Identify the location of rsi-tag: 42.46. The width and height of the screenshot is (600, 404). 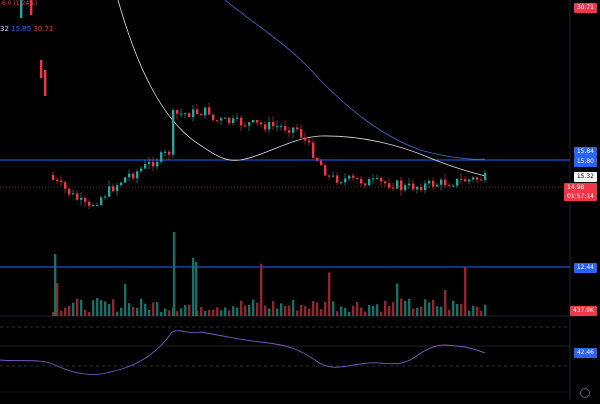
(585, 353).